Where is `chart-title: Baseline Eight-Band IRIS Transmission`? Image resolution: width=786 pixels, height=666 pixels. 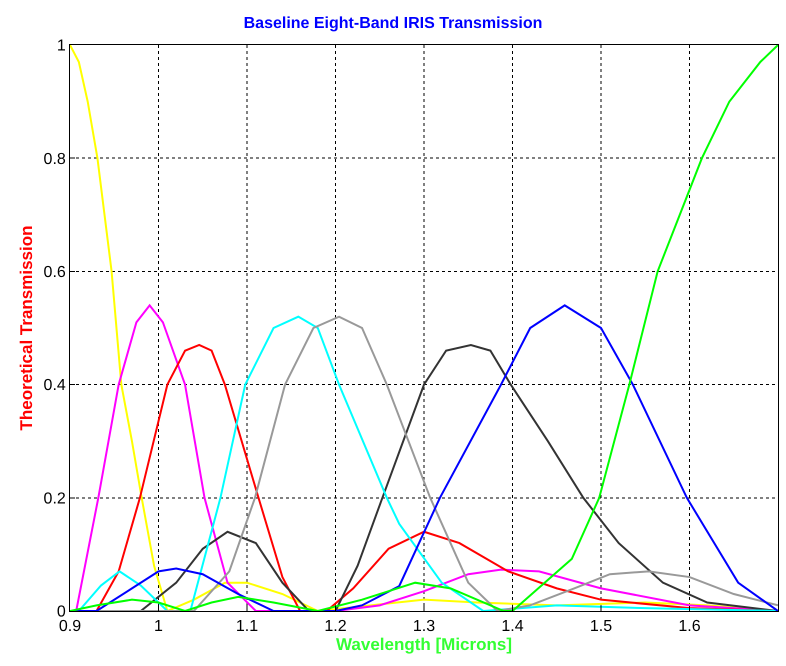
chart-title: Baseline Eight-Band IRIS Transmission is located at coordinates (393, 23).